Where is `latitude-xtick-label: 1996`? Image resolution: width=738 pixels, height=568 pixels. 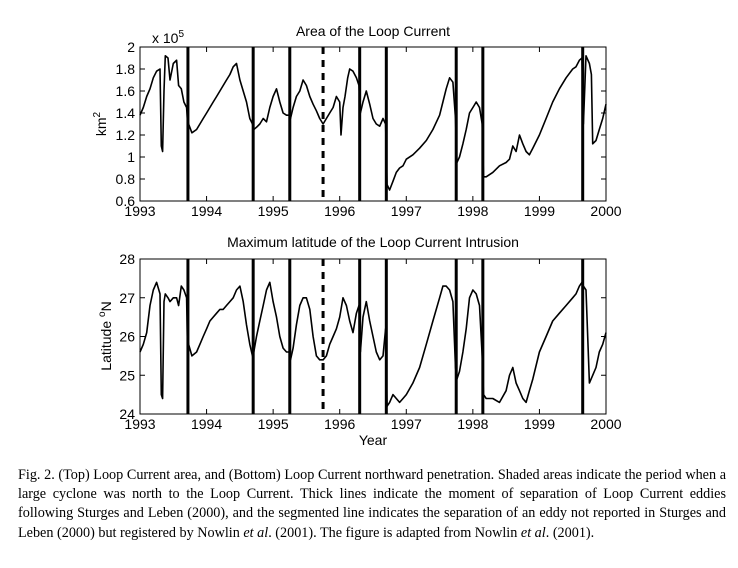 latitude-xtick-label: 1996 is located at coordinates (339, 424).